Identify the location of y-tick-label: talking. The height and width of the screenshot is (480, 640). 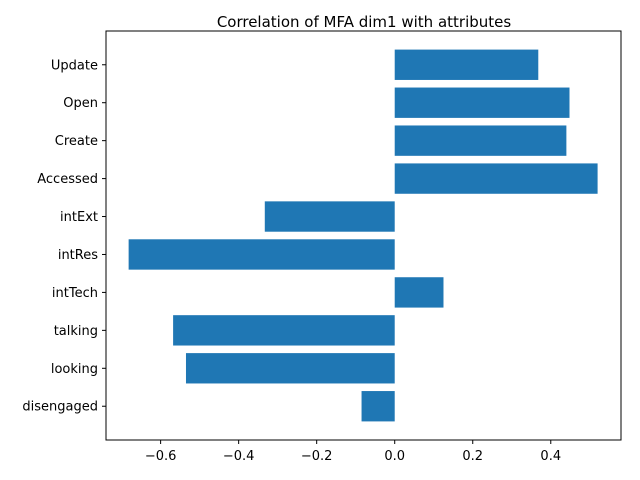
(76, 331).